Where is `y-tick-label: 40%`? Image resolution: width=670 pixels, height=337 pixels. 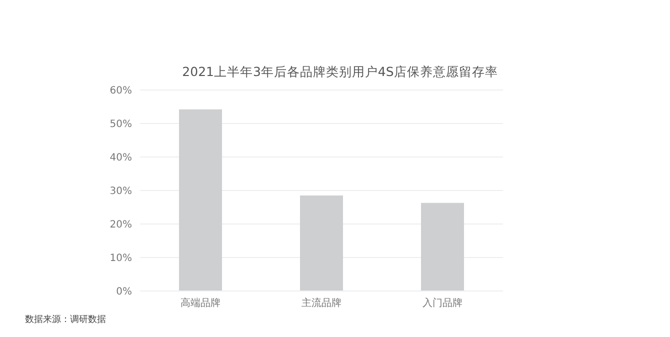 y-tick-label: 40% is located at coordinates (121, 158).